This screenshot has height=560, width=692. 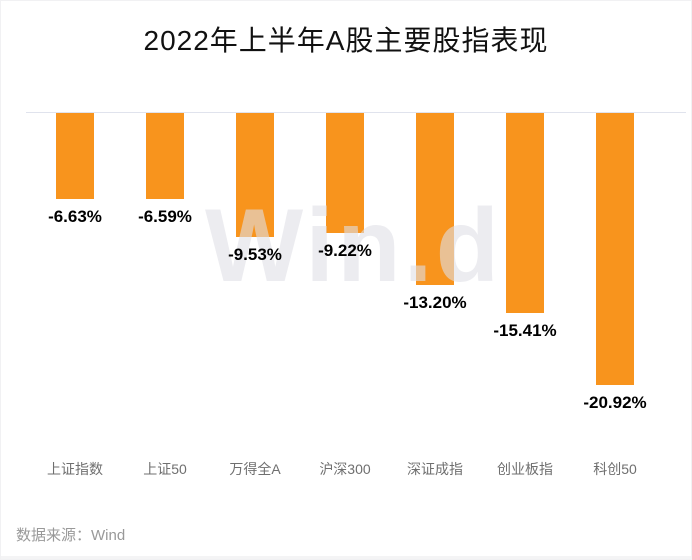 I want to click on bar-value-label: -6.63%, so click(x=75, y=216).